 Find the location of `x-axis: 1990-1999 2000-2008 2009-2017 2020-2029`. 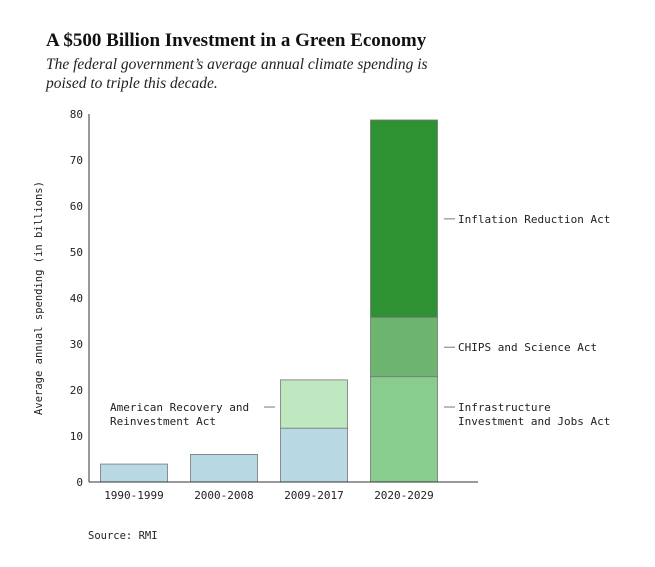

x-axis: 1990-1999 2000-2008 2009-2017 2020-2029 is located at coordinates (283, 491).